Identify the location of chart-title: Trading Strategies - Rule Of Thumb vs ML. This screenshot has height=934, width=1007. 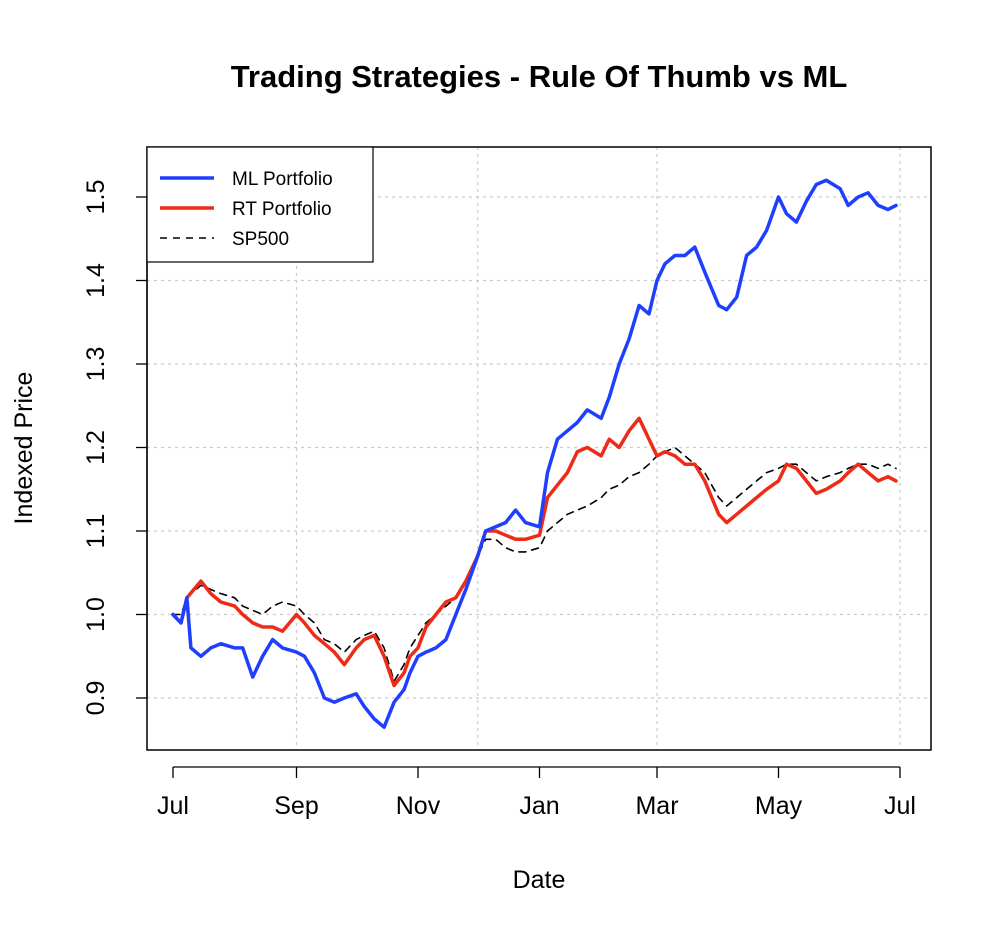
(539, 76).